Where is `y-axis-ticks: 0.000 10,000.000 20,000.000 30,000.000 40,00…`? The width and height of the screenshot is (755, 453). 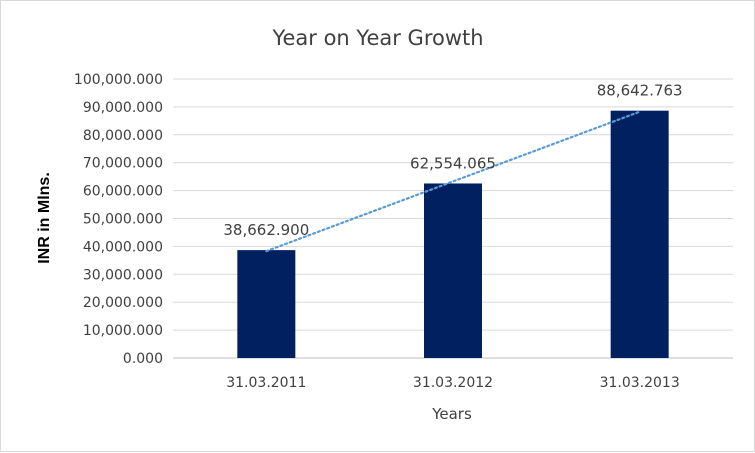
y-axis-ticks: 0.000 10,000.000 20,000.000 30,000.000 40,00… is located at coordinates (118, 219).